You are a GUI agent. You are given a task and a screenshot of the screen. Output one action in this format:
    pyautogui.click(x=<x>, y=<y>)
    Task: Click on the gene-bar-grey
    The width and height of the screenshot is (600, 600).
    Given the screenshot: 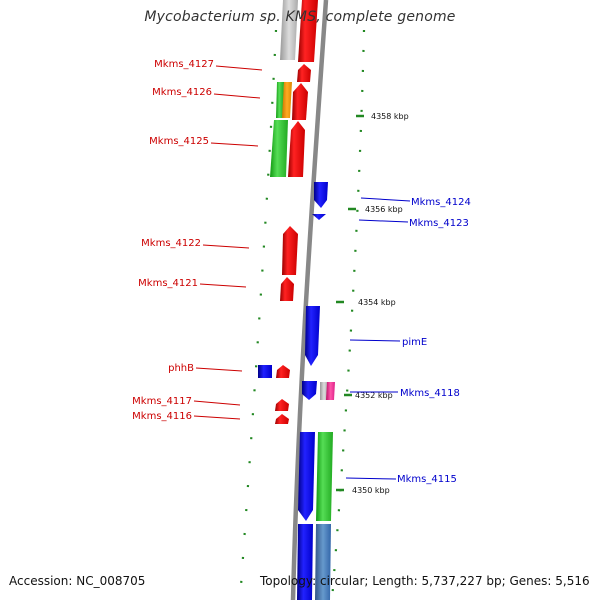 What is the action you would take?
    pyautogui.click(x=289, y=30)
    